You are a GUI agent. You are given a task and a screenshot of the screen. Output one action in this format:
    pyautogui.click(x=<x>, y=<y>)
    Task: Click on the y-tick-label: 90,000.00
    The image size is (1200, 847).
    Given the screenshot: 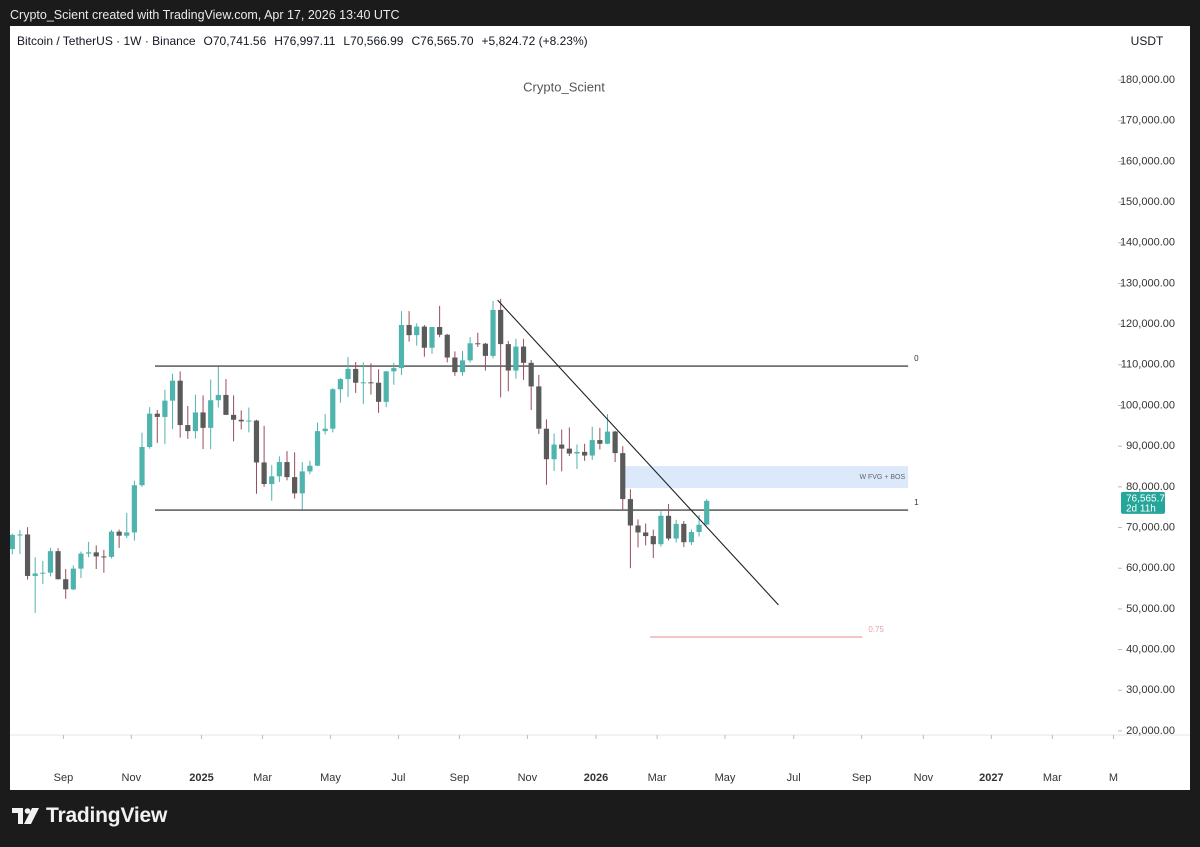 What is the action you would take?
    pyautogui.click(x=1150, y=446)
    